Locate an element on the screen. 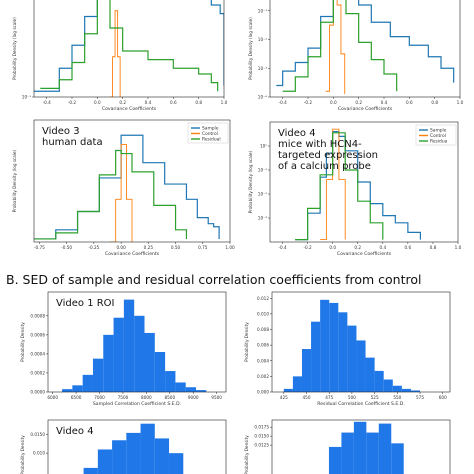 The width and height of the screenshot is (474, 474). x-tick-label: 475 is located at coordinates (329, 397).